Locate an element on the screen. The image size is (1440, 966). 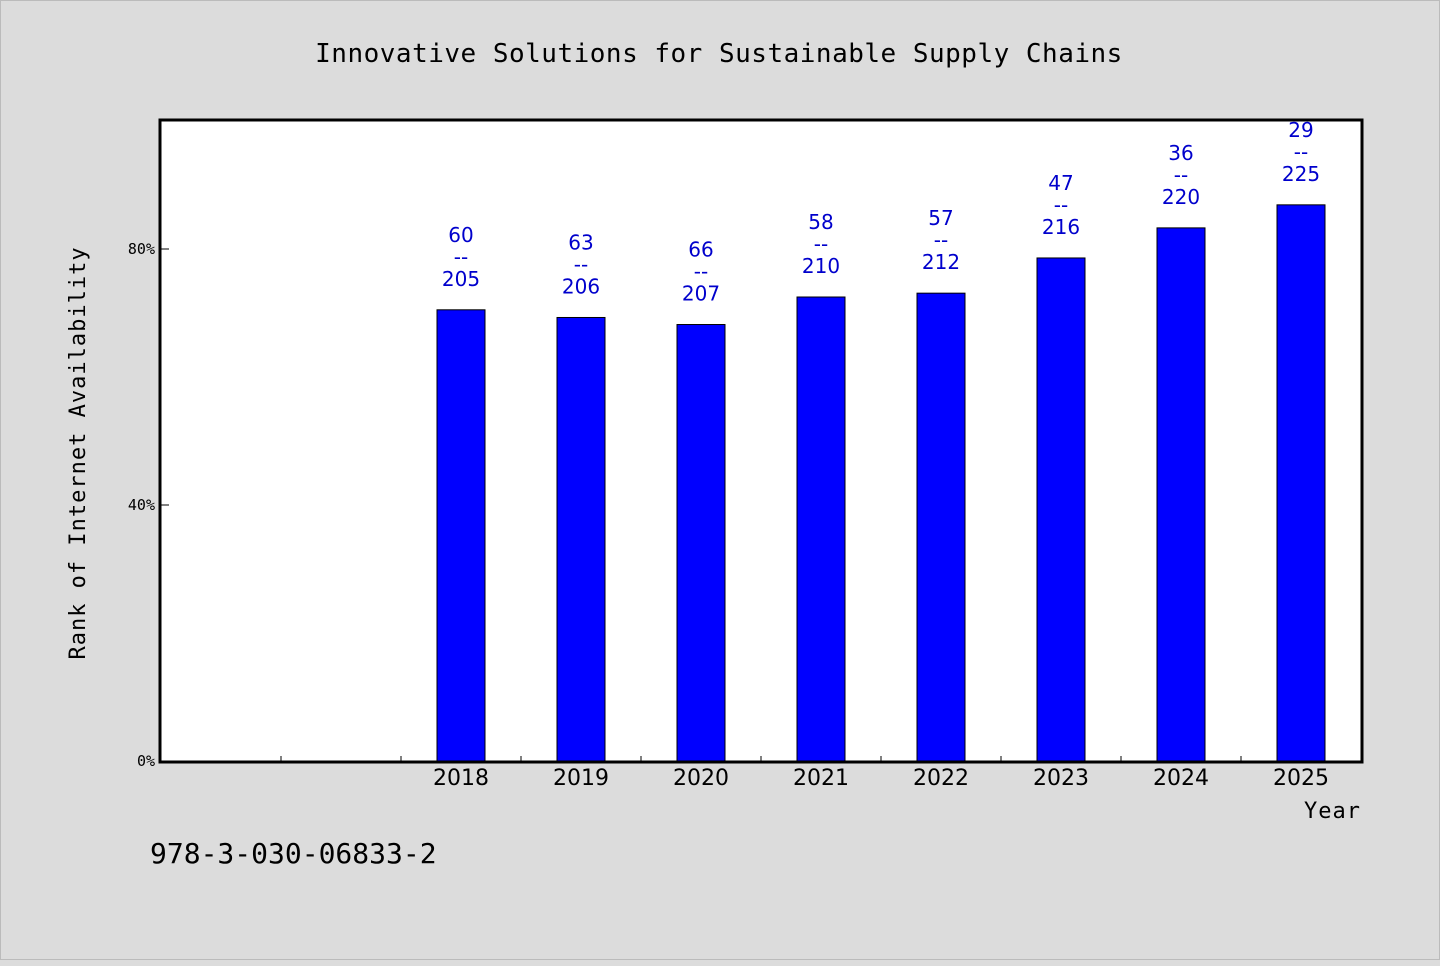
x-tick-label-2020: 2020 is located at coordinates (701, 778).